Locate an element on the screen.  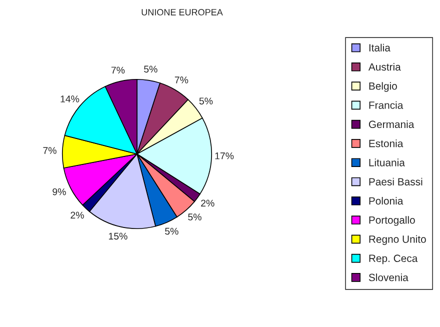
legend-label: Germania is located at coordinates (391, 124).